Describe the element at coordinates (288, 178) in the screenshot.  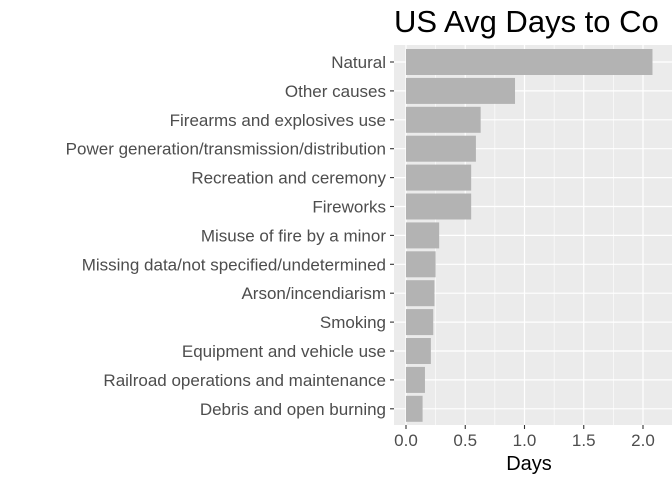
I see `category-label: Recreation and ceremony` at that location.